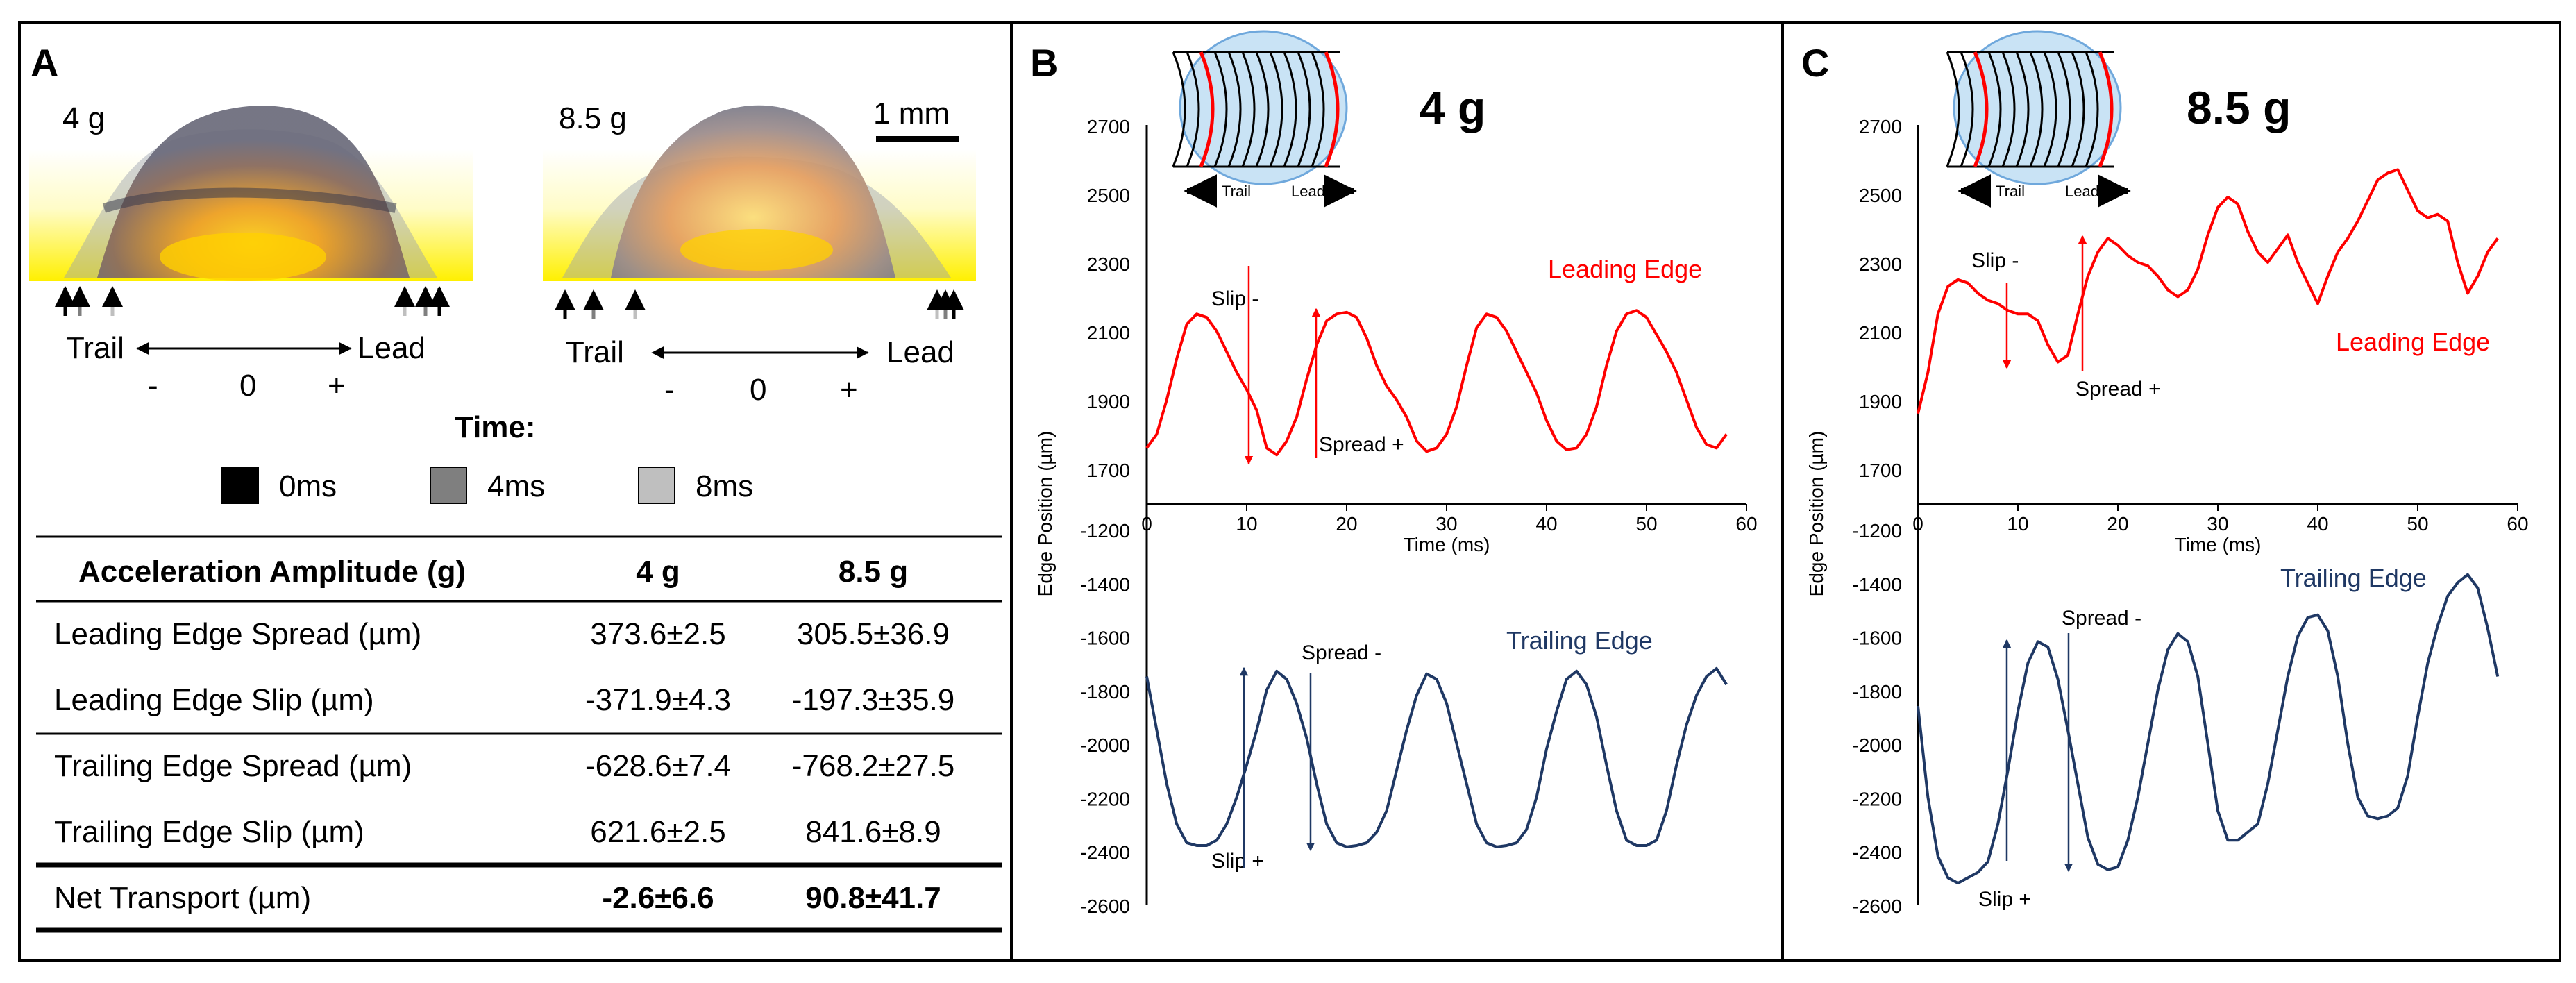 This screenshot has height=983, width=2576. I want to click on y-tick-label-top: 2700, so click(1108, 126).